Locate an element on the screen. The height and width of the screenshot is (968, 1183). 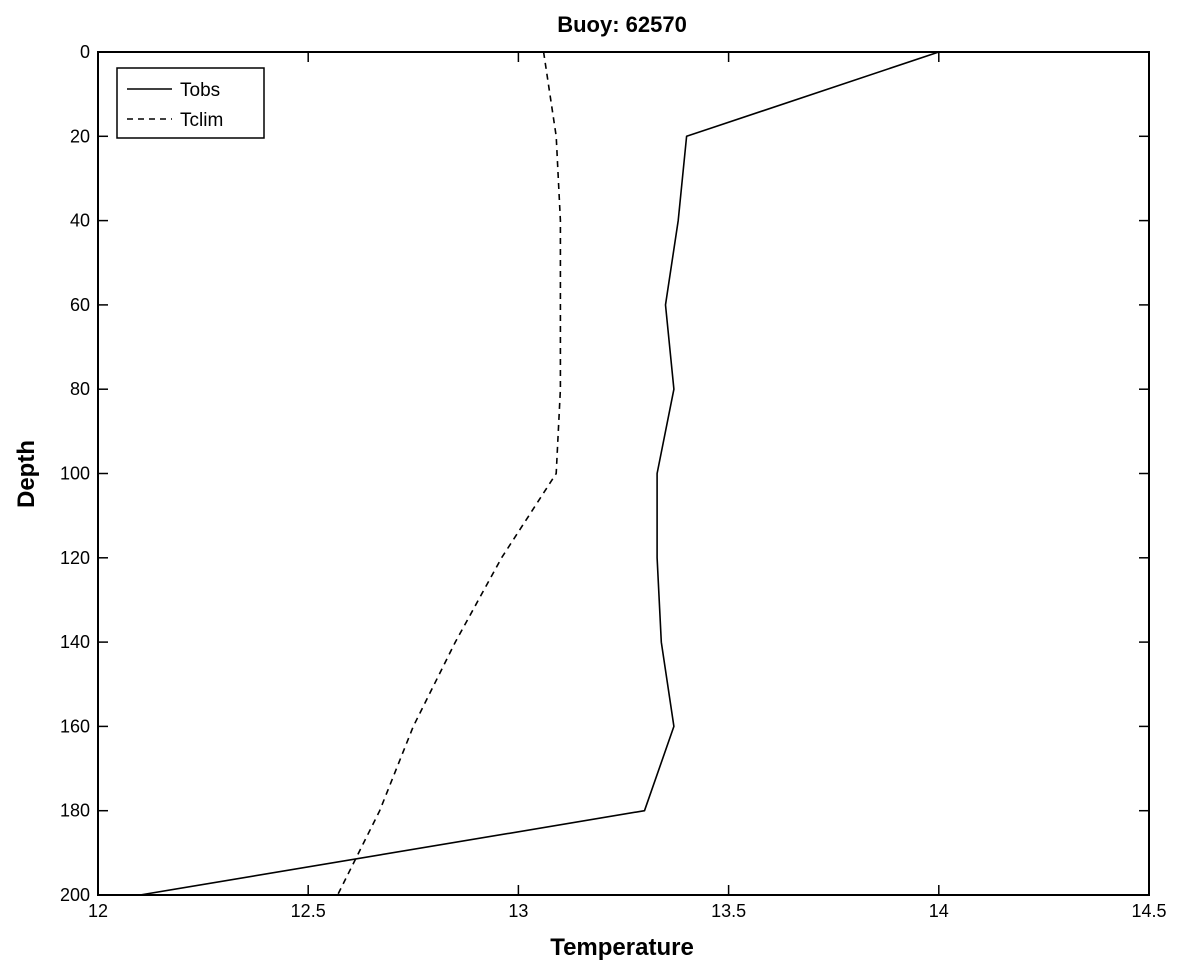
y-tick-label: 20 is located at coordinates (80, 136).